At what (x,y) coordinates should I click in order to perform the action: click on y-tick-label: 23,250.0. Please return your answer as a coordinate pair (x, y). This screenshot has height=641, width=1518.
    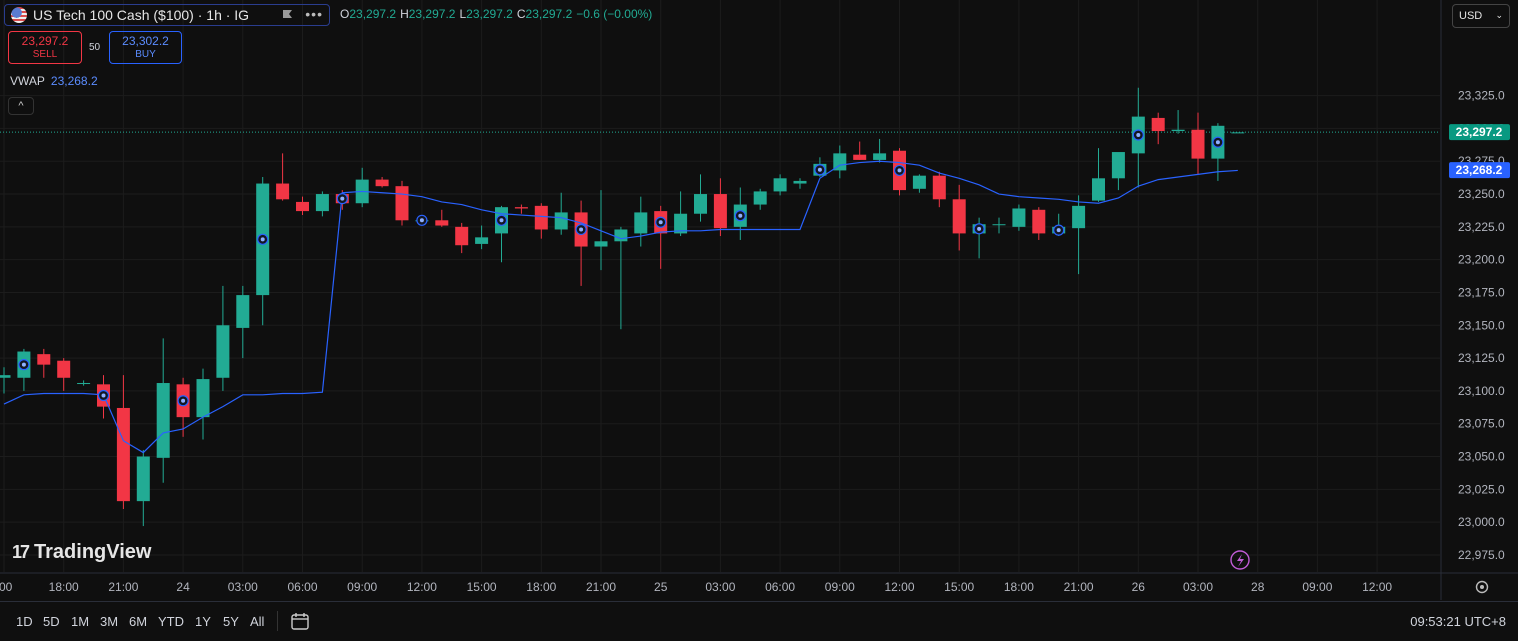
    Looking at the image, I should click on (1481, 194).